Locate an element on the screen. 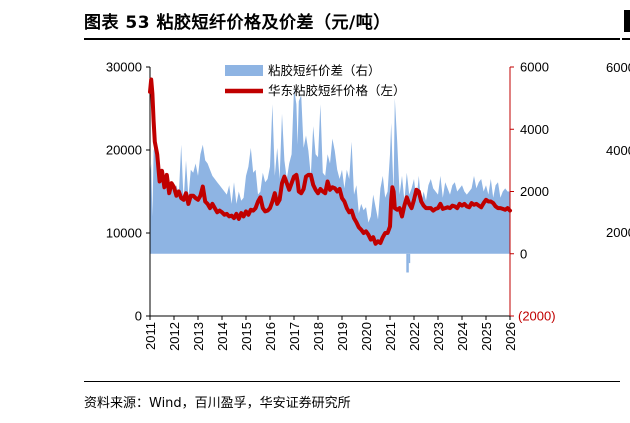 Image resolution: width=630 pixels, height=423 pixels. x-axis-tick-label: 2018 is located at coordinates (318, 336).